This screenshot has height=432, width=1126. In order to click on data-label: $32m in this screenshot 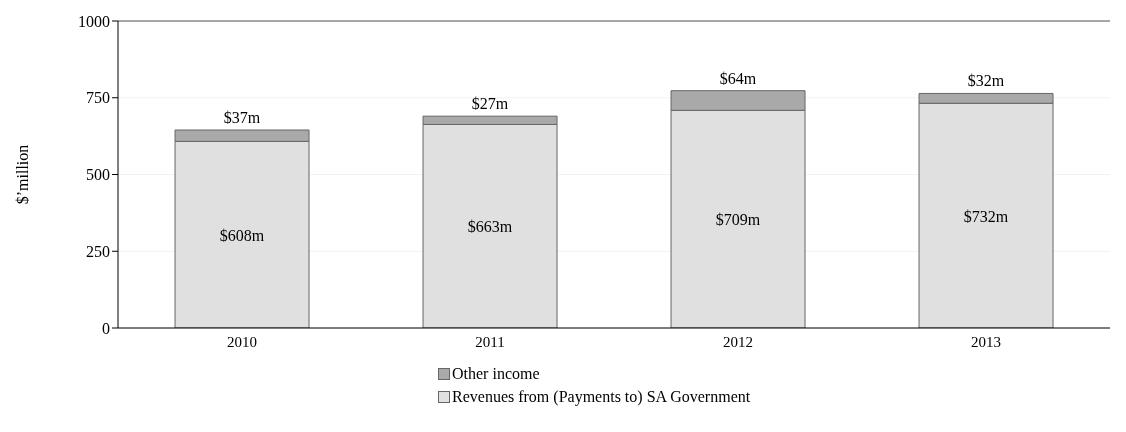, I will do `click(986, 81)`.